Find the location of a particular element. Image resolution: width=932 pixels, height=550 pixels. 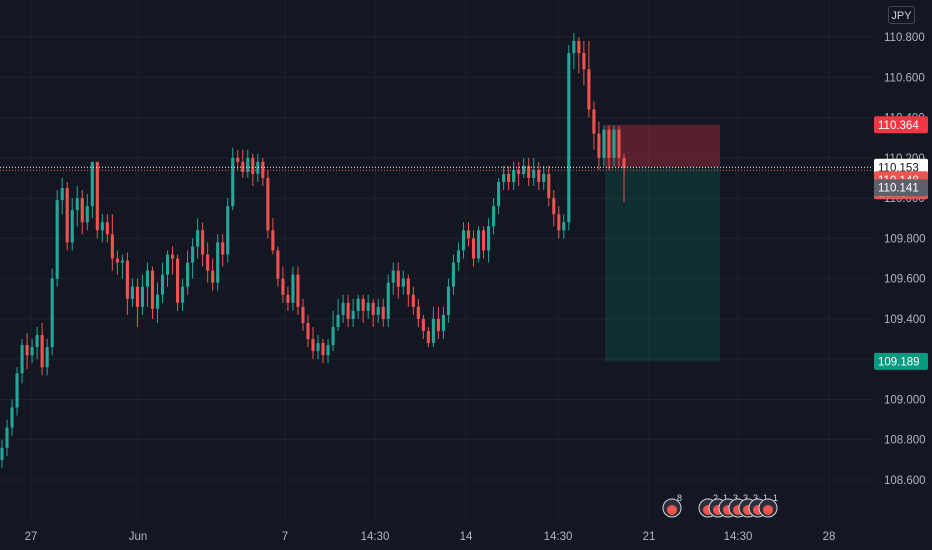

stop-loss-zone is located at coordinates (662, 146).